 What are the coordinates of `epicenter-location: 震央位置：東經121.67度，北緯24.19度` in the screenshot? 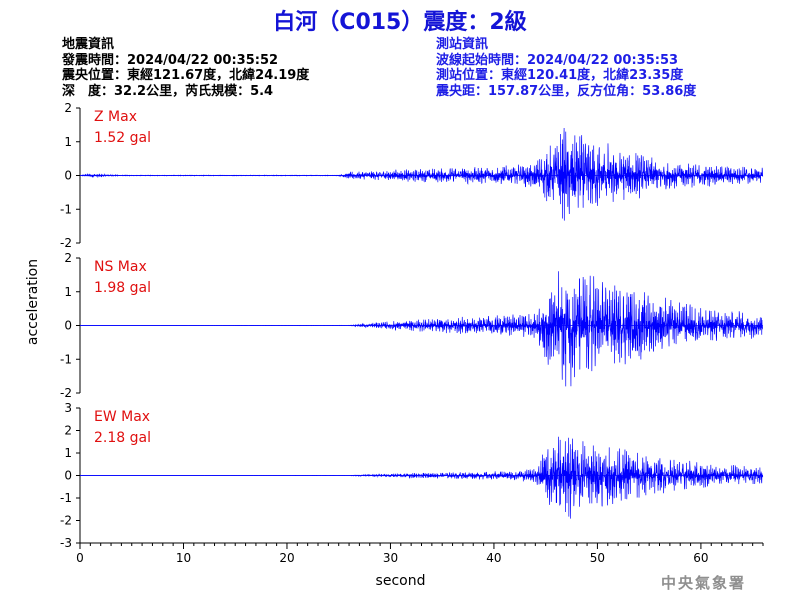 It's located at (186, 75).